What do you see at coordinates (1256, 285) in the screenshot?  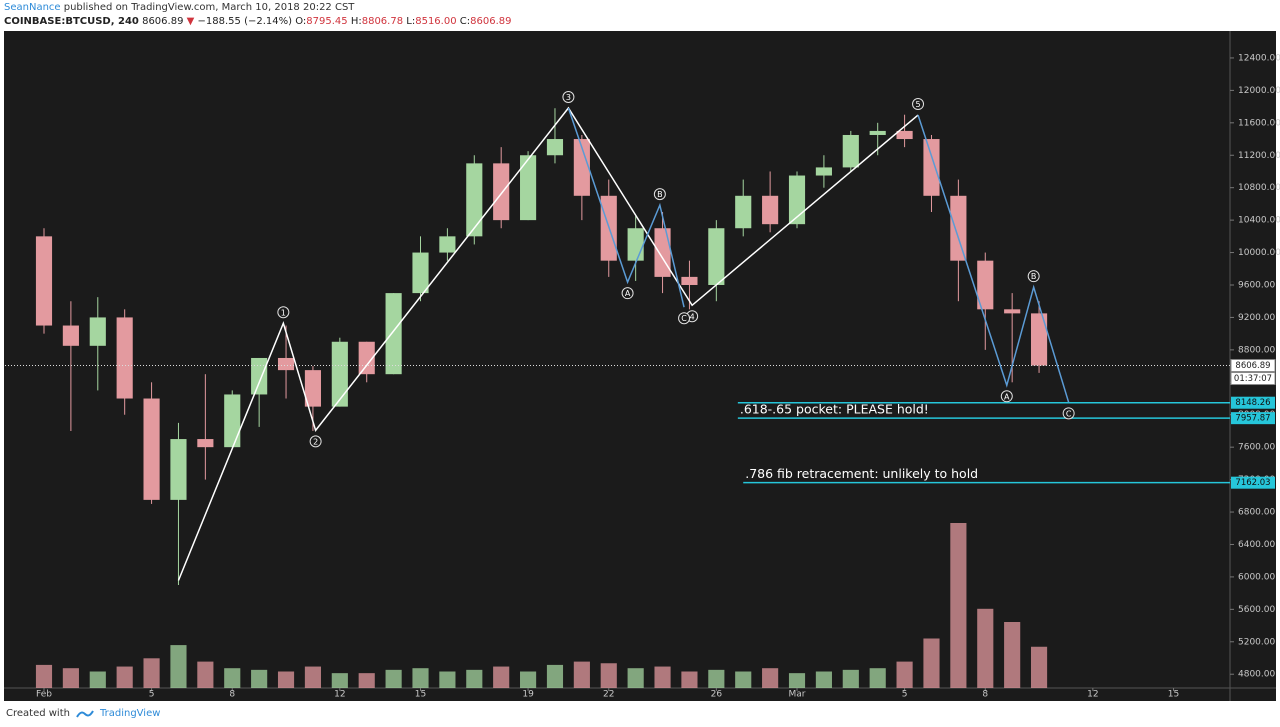 I see `y-tick-label: 9600.00` at bounding box center [1256, 285].